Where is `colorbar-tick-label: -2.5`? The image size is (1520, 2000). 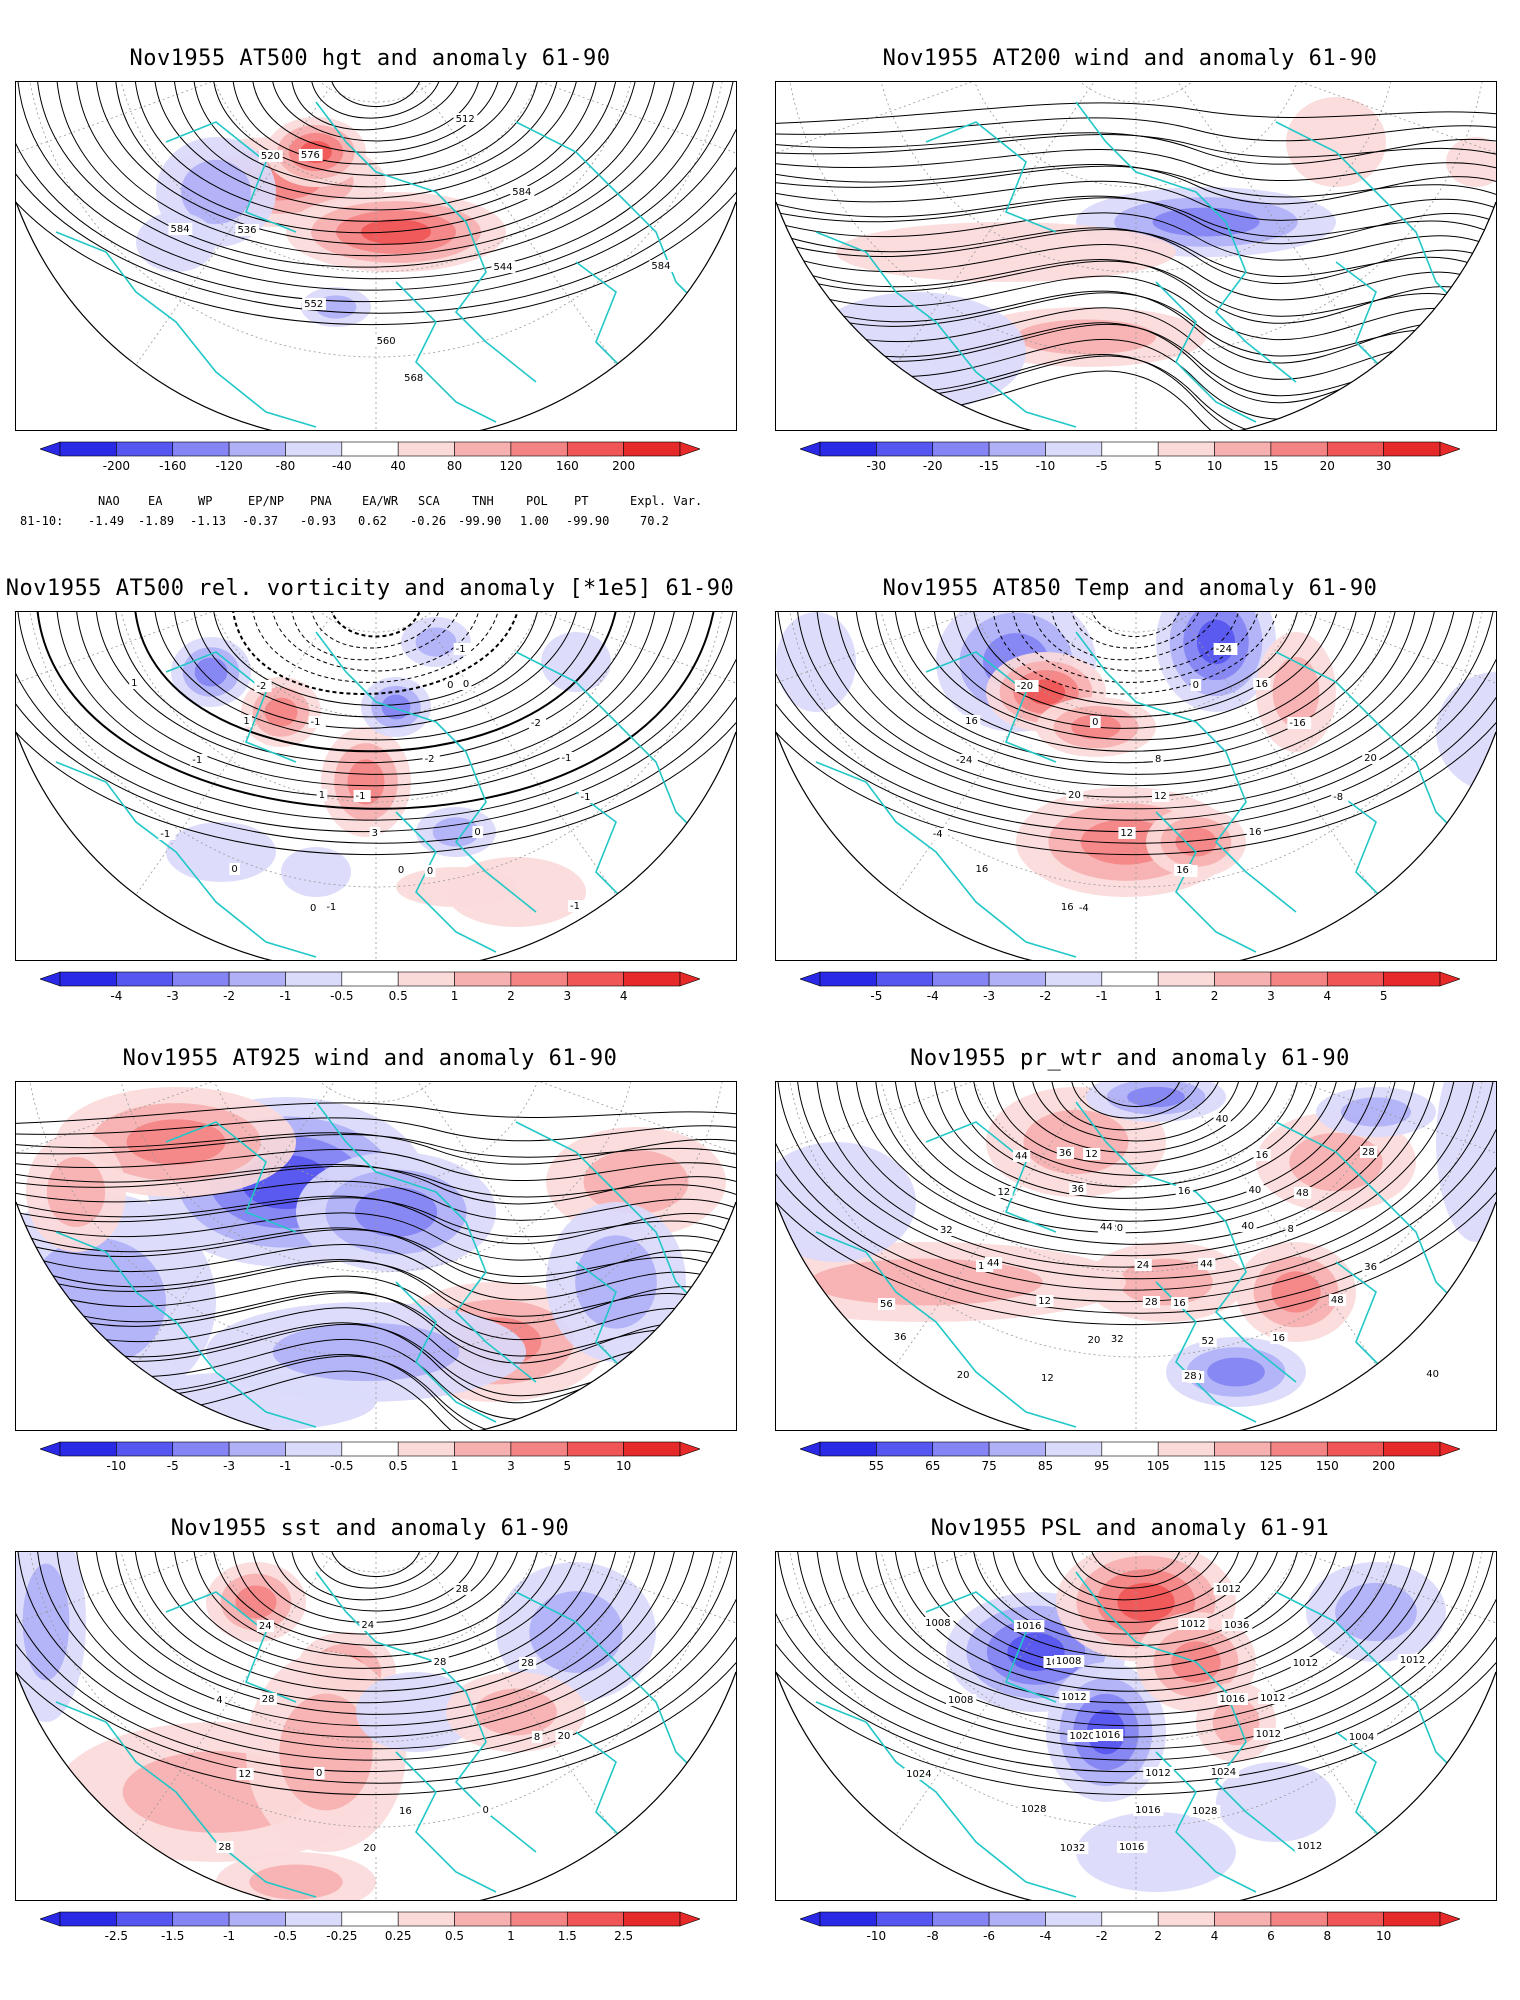 colorbar-tick-label: -2.5 is located at coordinates (116, 1936).